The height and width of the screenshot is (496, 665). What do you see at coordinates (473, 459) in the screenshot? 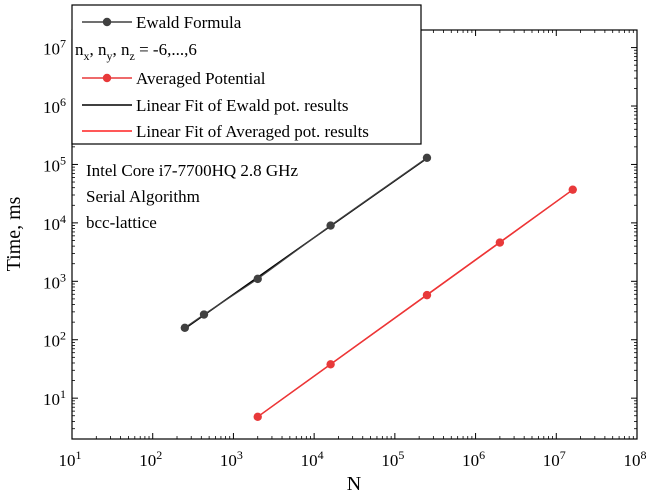
I see `x-tick-label: 10⁶` at bounding box center [473, 459].